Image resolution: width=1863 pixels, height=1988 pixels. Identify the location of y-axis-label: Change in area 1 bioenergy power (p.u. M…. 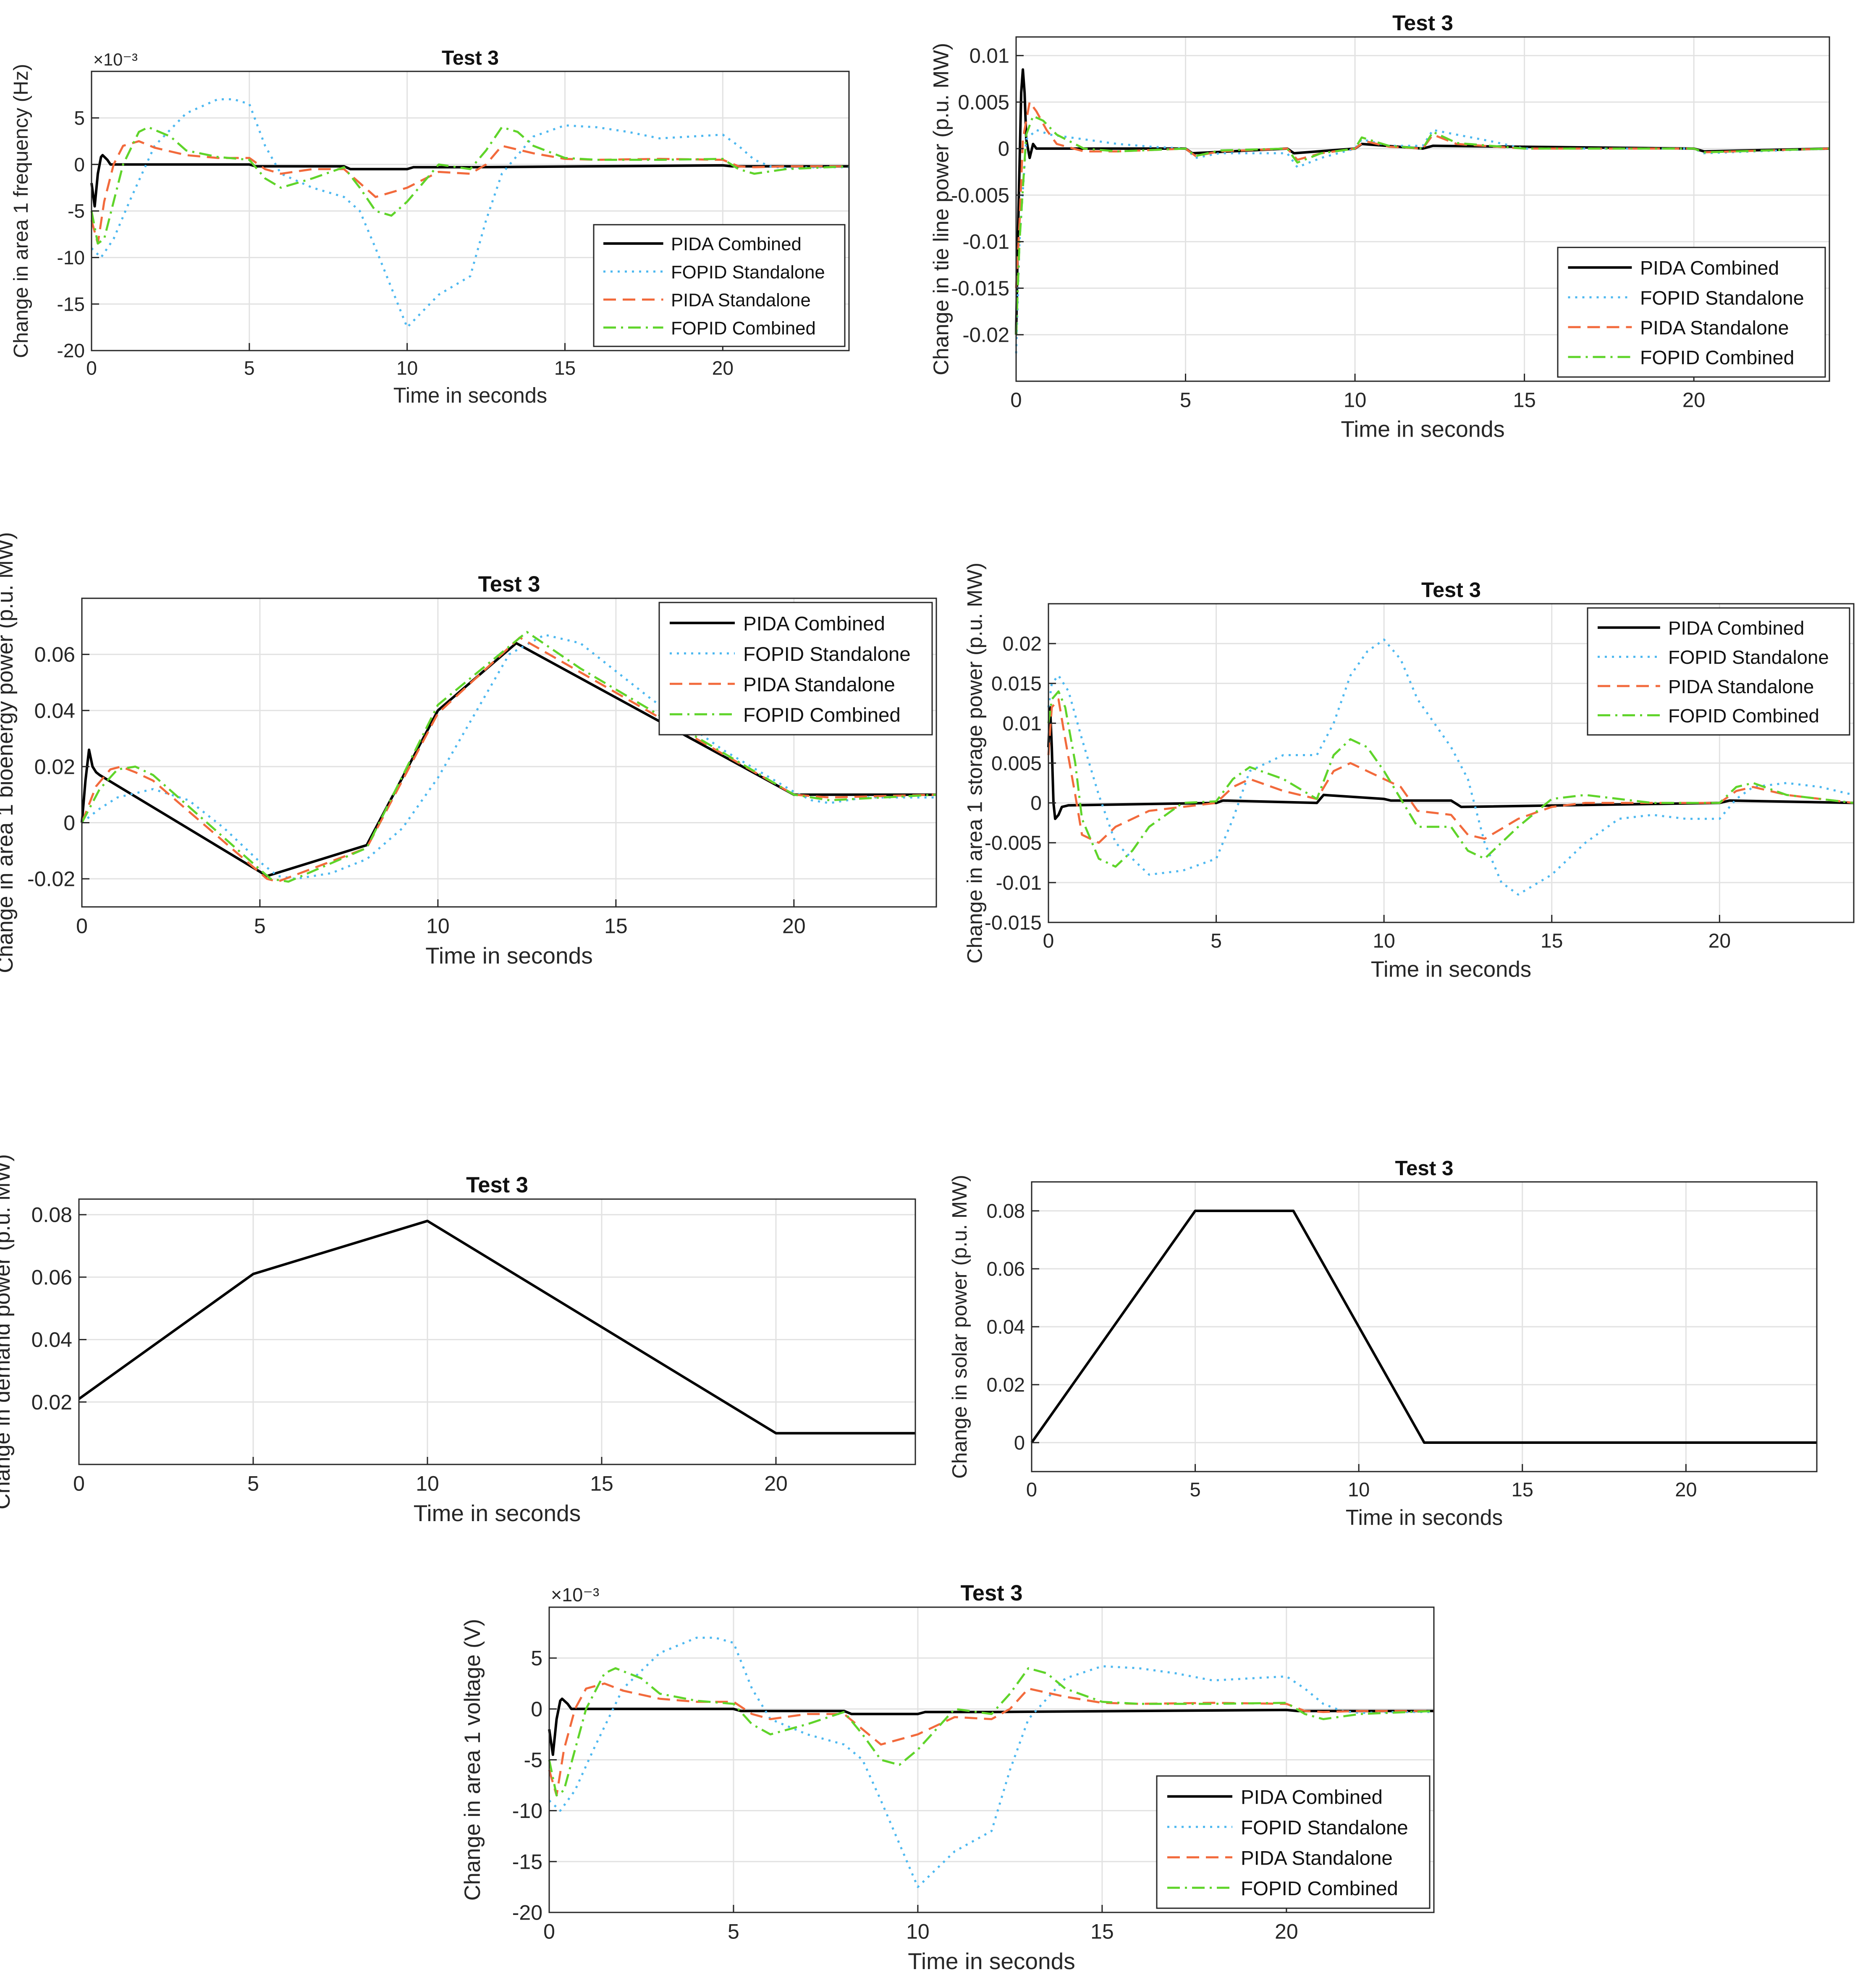
(9, 752).